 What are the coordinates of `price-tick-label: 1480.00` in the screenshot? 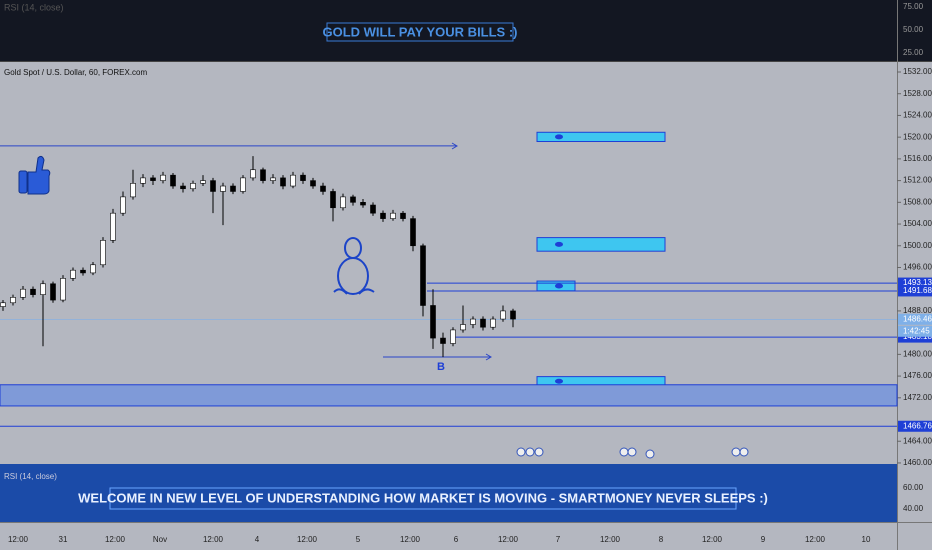 It's located at (917, 353).